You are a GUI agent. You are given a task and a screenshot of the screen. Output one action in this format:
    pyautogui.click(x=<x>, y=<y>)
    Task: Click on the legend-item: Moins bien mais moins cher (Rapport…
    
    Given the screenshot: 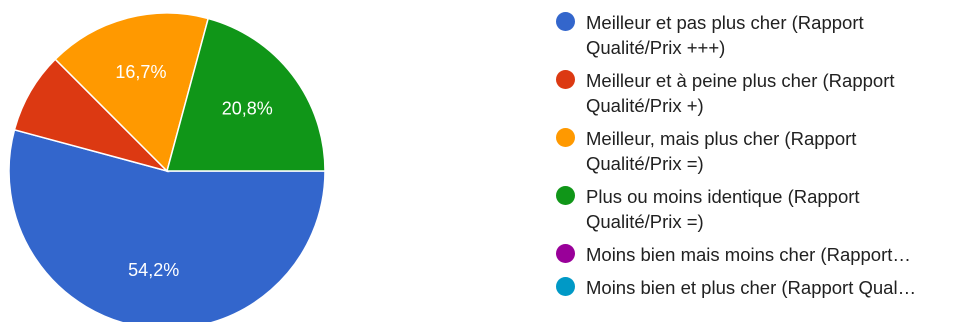 What is the action you would take?
    pyautogui.click(x=756, y=254)
    